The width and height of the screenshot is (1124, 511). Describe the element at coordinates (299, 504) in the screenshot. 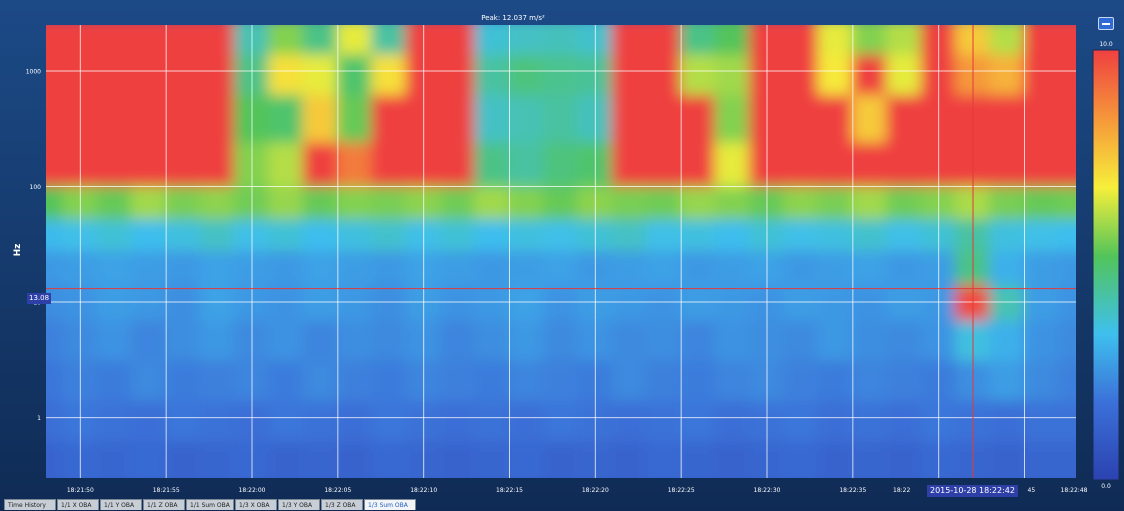

I see `tab-1-3-y-oba: 1/3 Y OBA` at that location.